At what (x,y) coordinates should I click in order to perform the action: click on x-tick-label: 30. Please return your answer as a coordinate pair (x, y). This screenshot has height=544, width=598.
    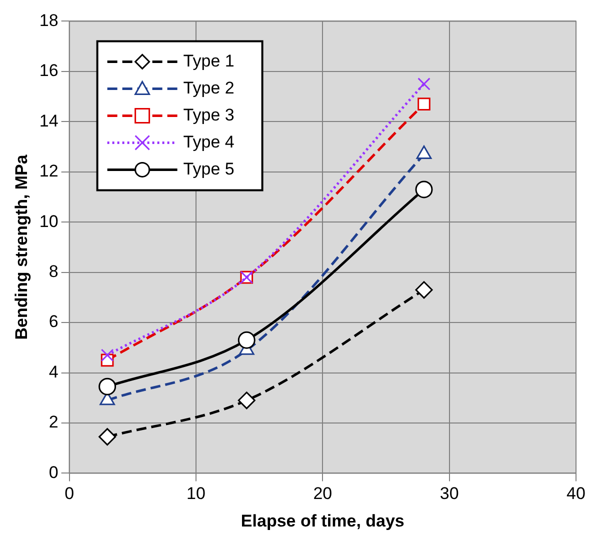
    Looking at the image, I should click on (449, 494).